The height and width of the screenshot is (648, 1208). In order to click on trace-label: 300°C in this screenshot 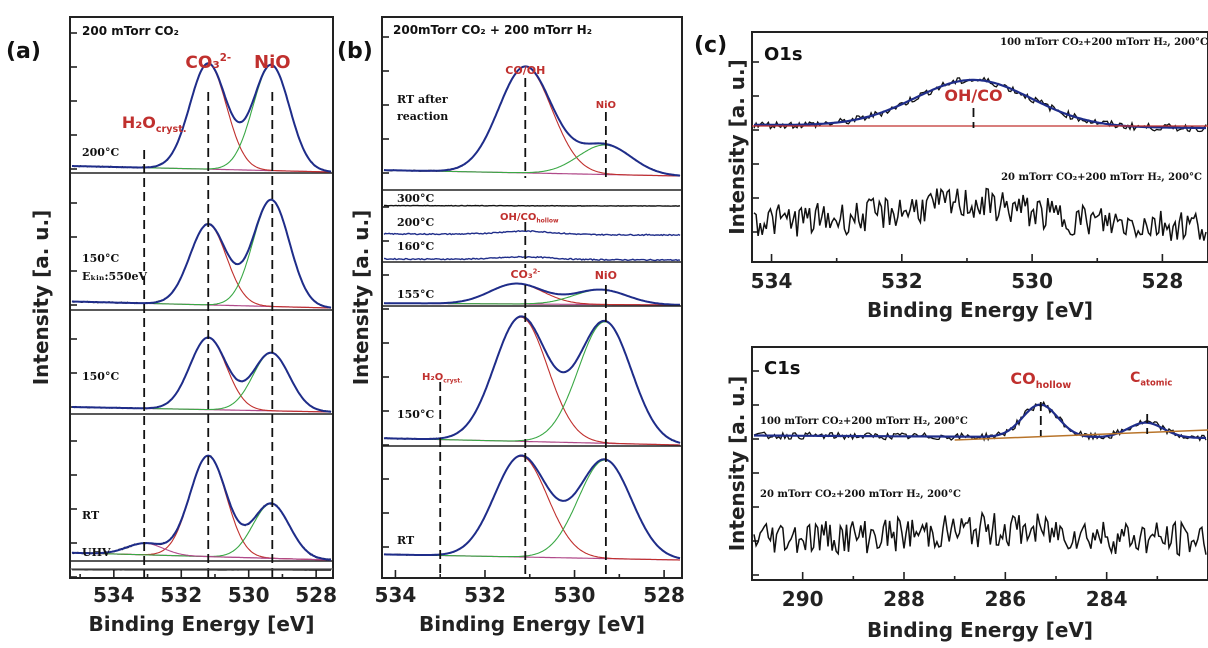, I will do `click(415, 198)`.